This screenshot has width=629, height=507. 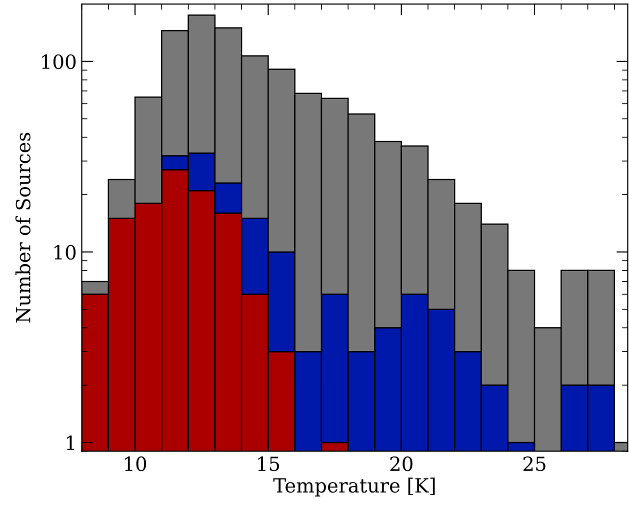 I want to click on y-tick-label: 100, so click(x=59, y=62).